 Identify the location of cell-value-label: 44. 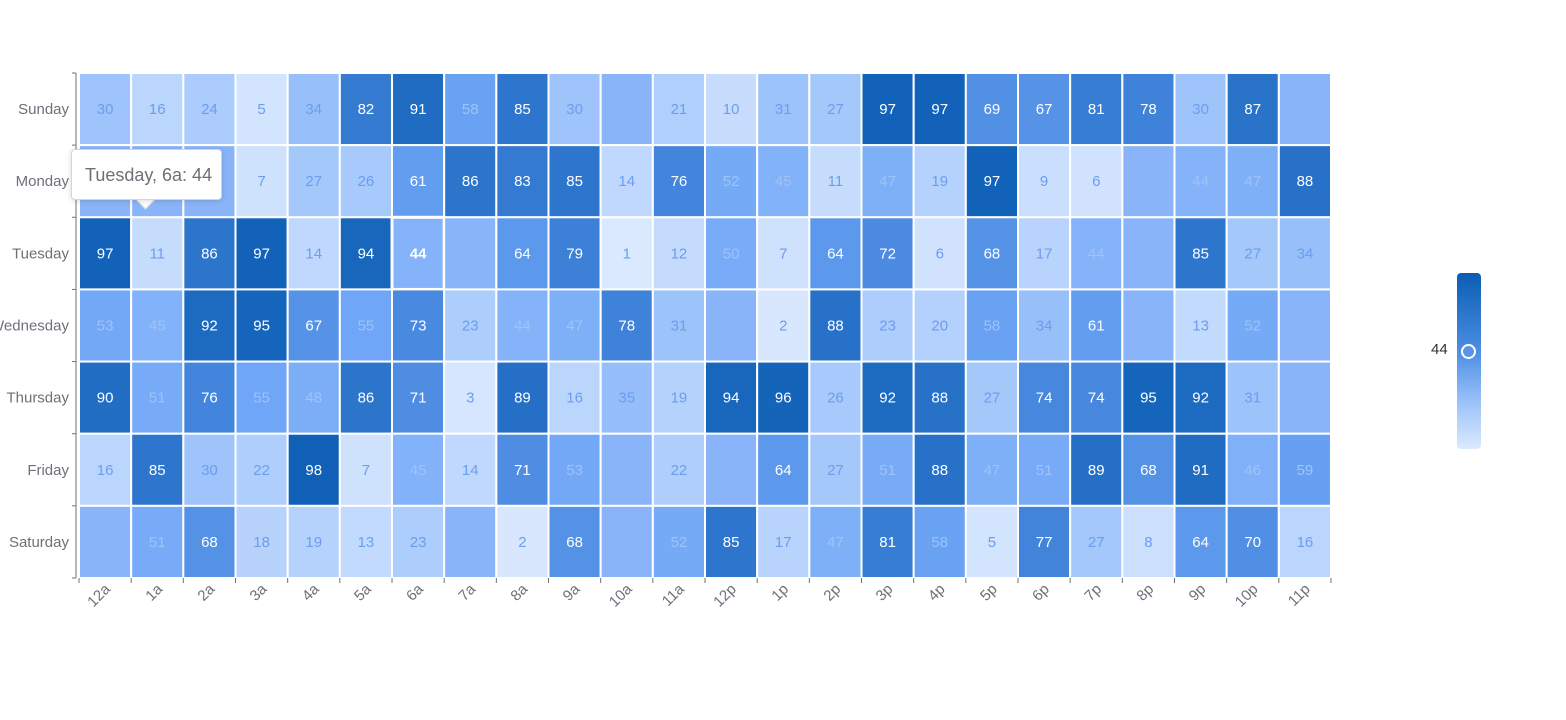
(1200, 181).